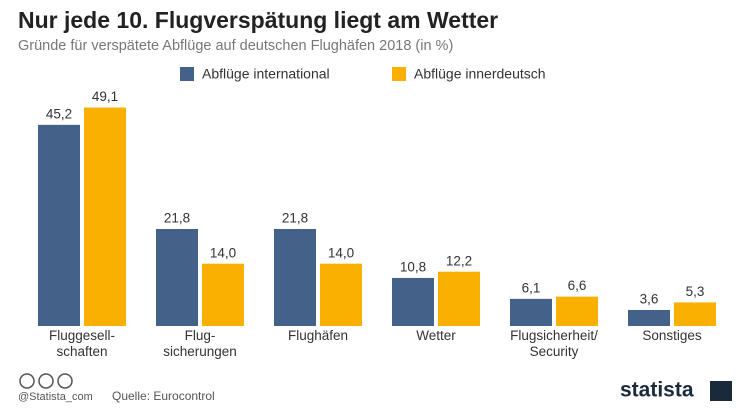  Describe the element at coordinates (82, 343) in the screenshot. I see `x-tick-label: Fluggesell- schaften` at that location.